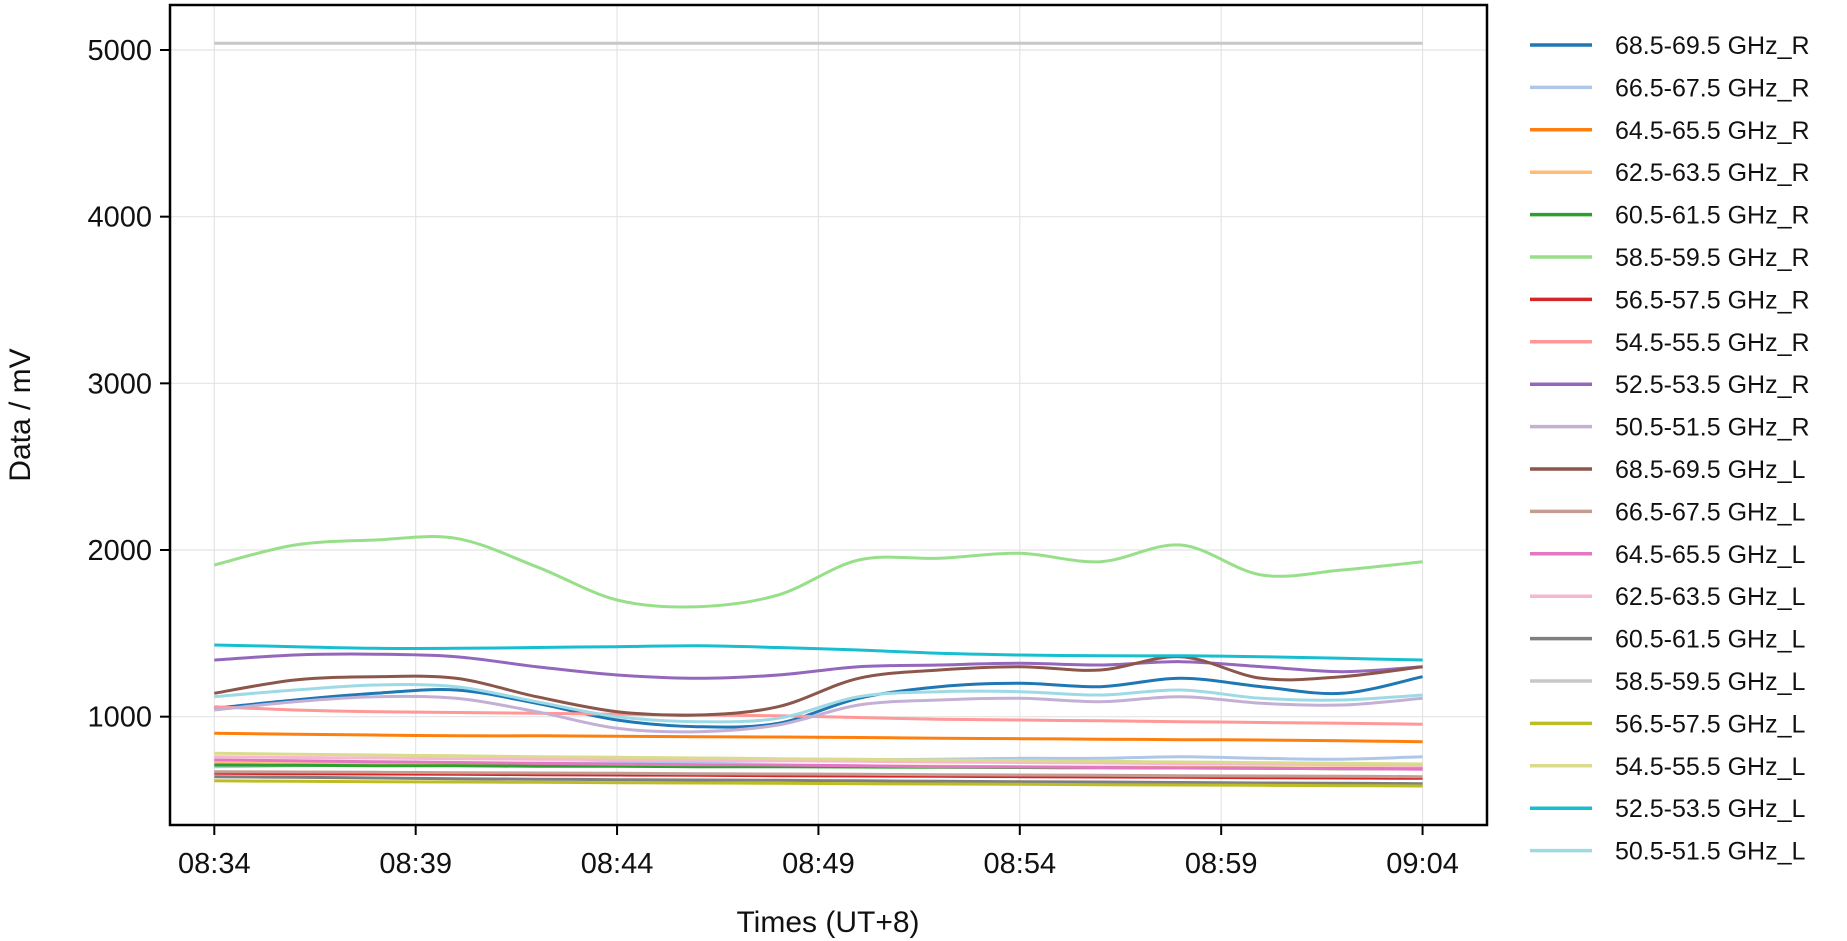 This screenshot has height=941, width=1847. I want to click on legend-label: 56.5-57.5 GHz_R, so click(1712, 300).